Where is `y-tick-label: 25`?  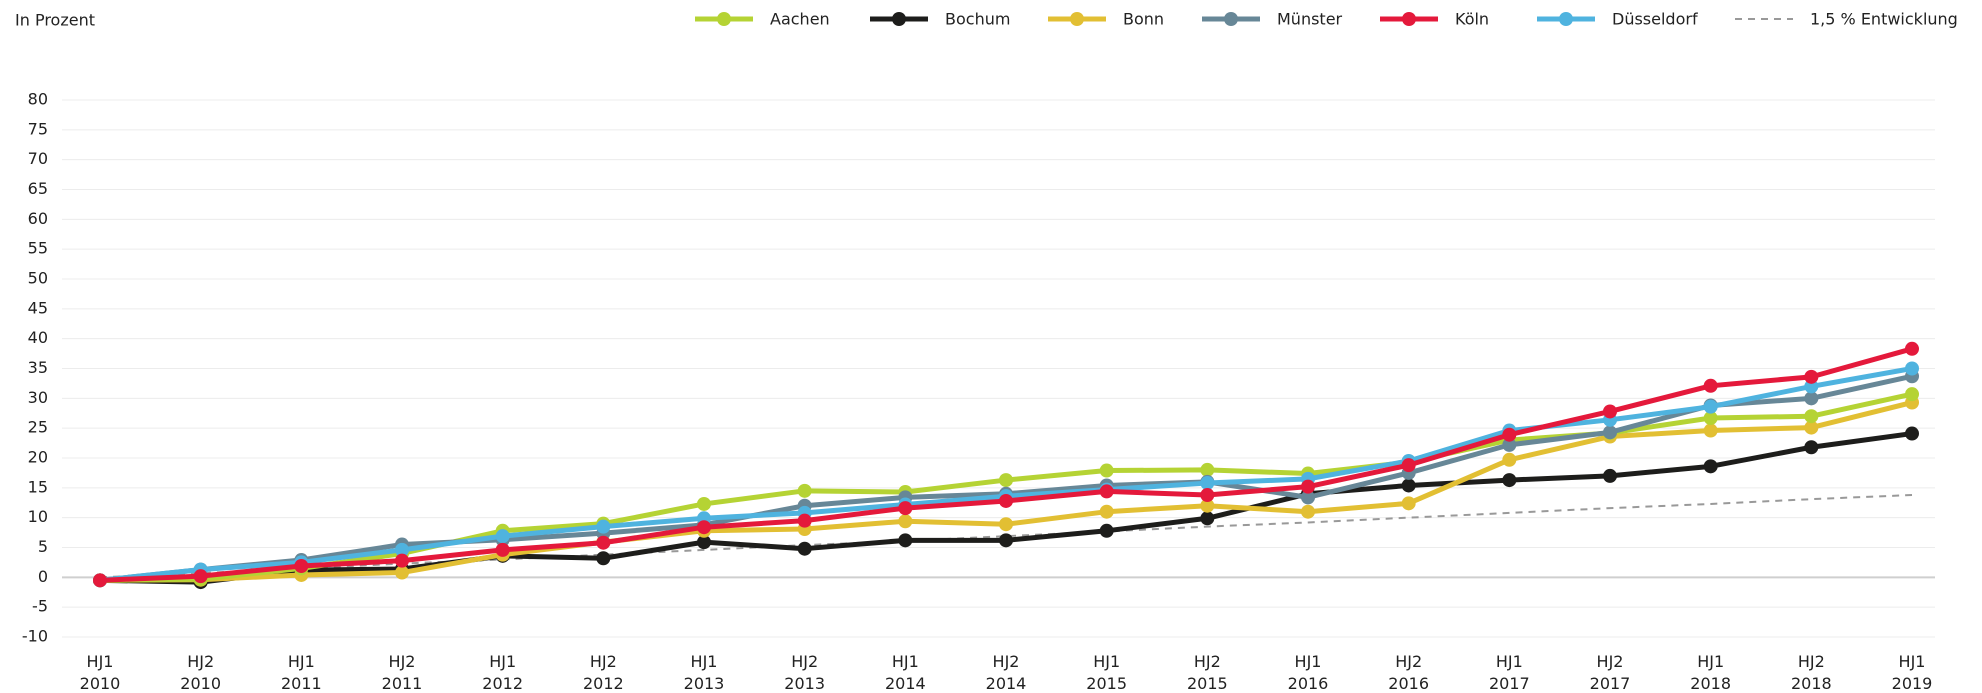 y-tick-label: 25 is located at coordinates (38, 427).